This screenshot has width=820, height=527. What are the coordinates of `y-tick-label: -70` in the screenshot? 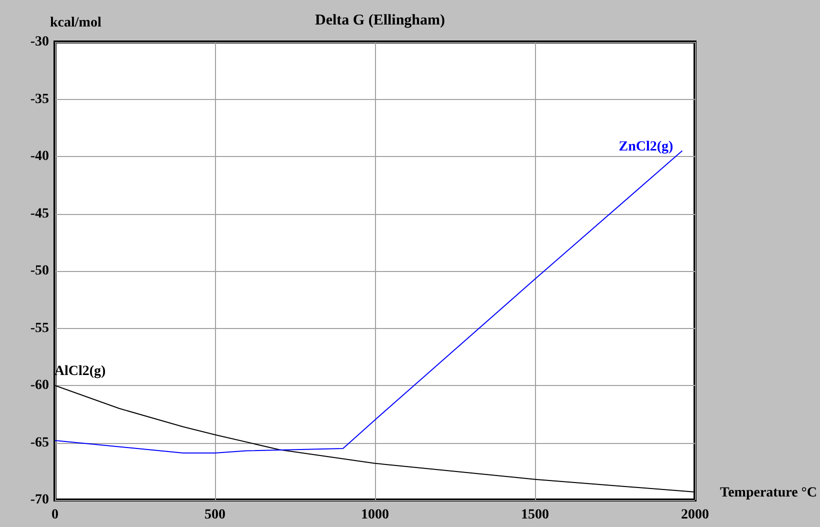 It's located at (39, 500).